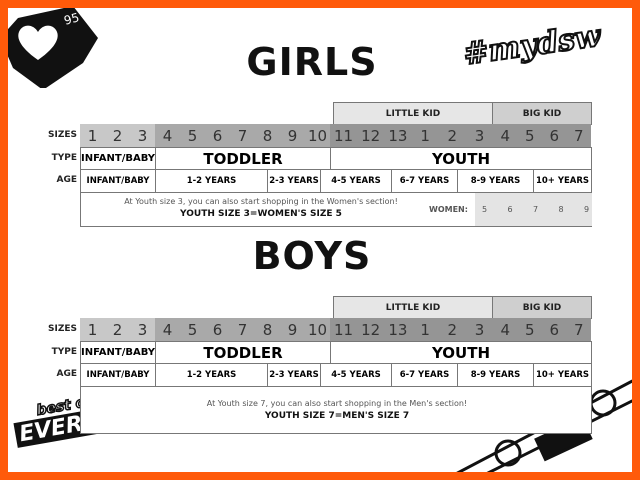 The height and width of the screenshot is (480, 640). What do you see at coordinates (561, 209) in the screenshot?
I see `women-size: 8` at bounding box center [561, 209].